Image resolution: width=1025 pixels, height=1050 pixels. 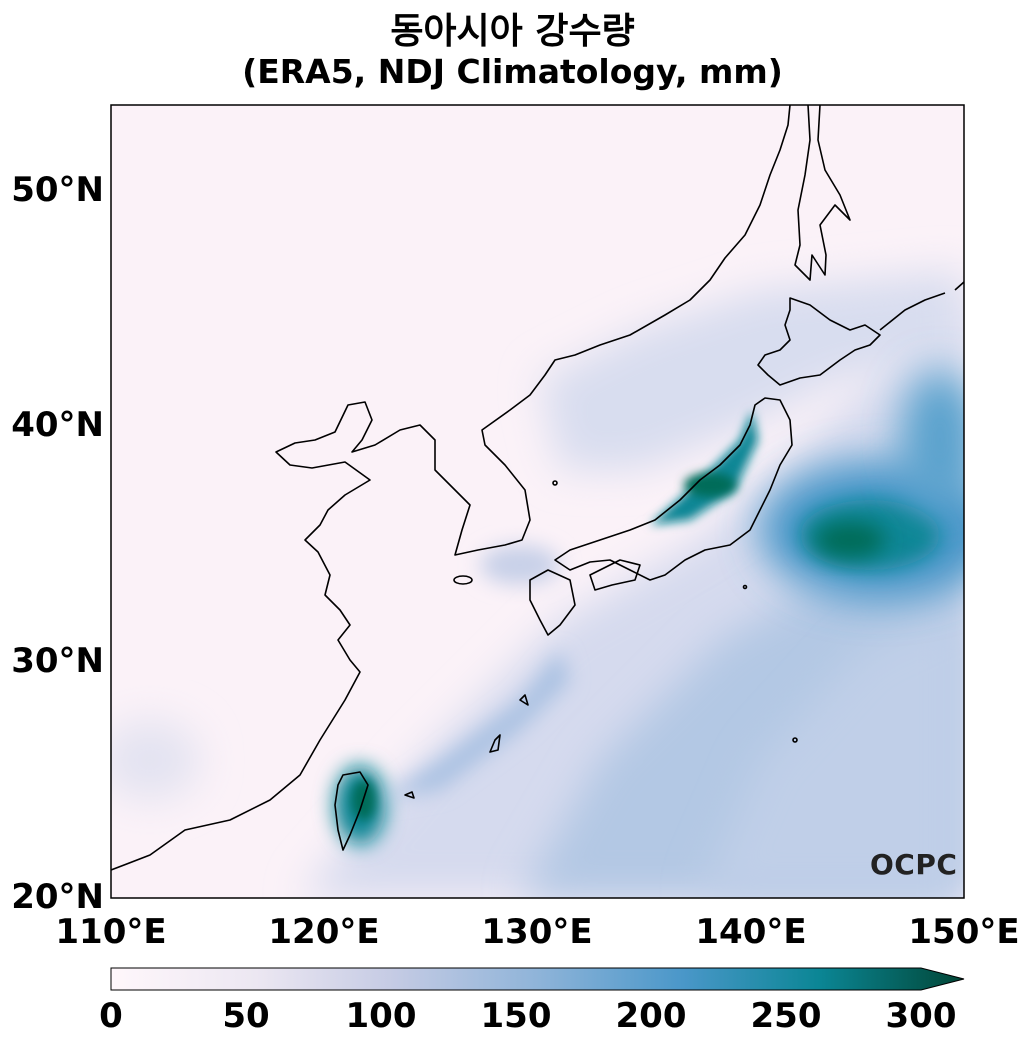 I want to click on lat-label-40n: 40°N, so click(x=57, y=425).